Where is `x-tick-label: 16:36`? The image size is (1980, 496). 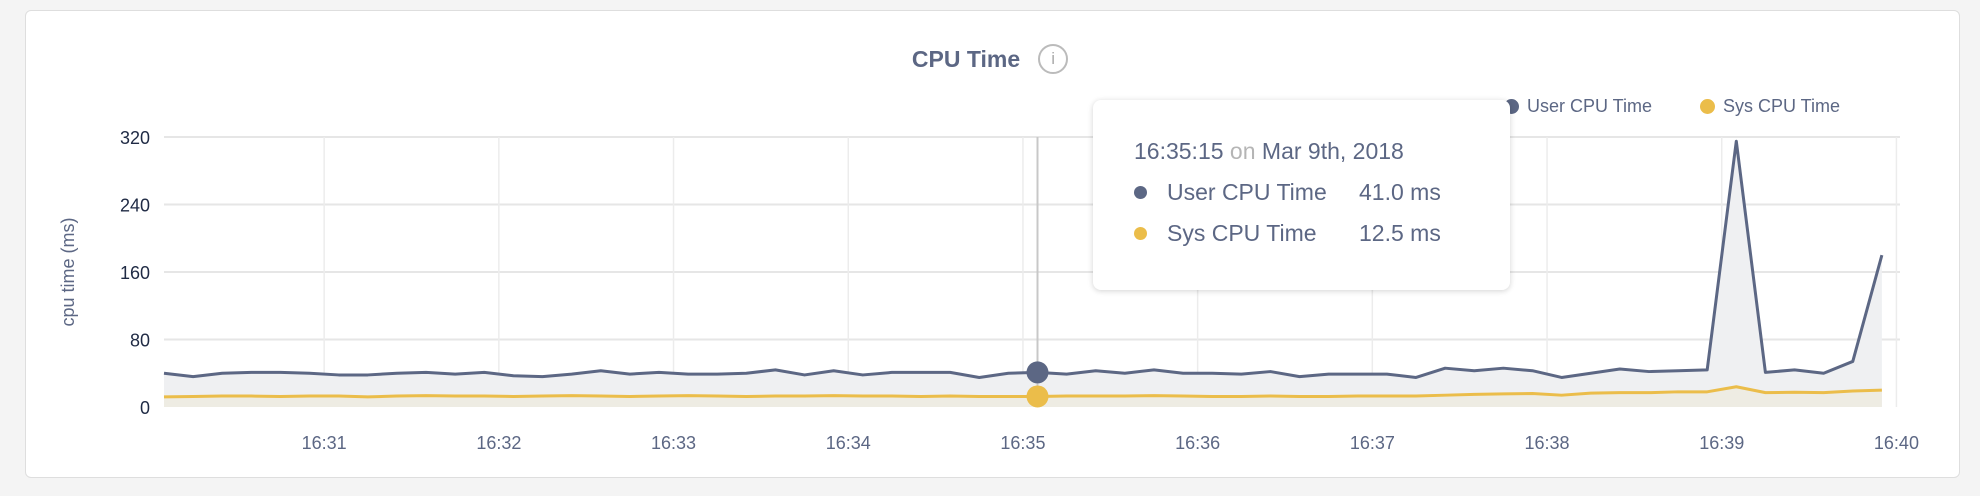
x-tick-label: 16:36 is located at coordinates (1197, 443).